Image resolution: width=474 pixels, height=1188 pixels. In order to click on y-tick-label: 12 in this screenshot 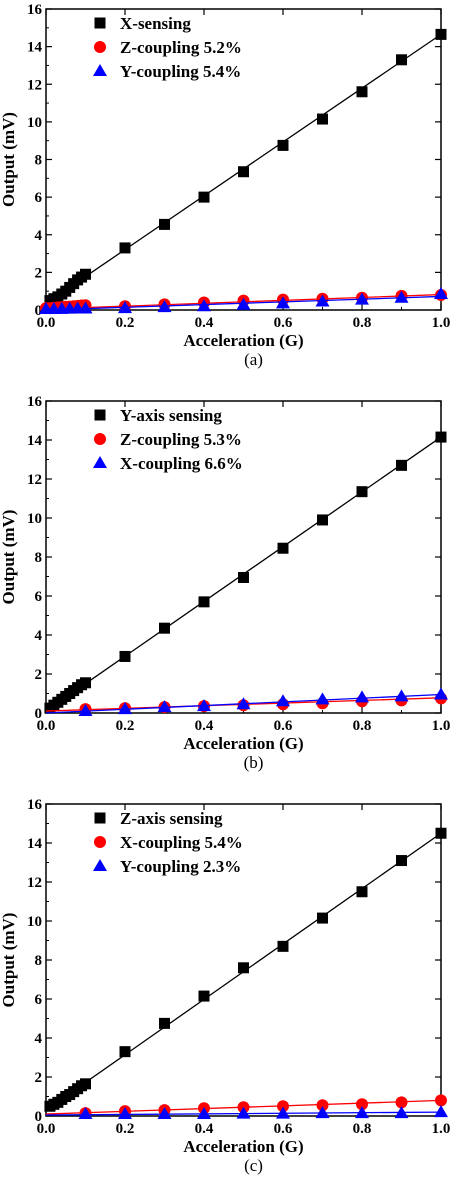, I will do `click(34, 883)`.